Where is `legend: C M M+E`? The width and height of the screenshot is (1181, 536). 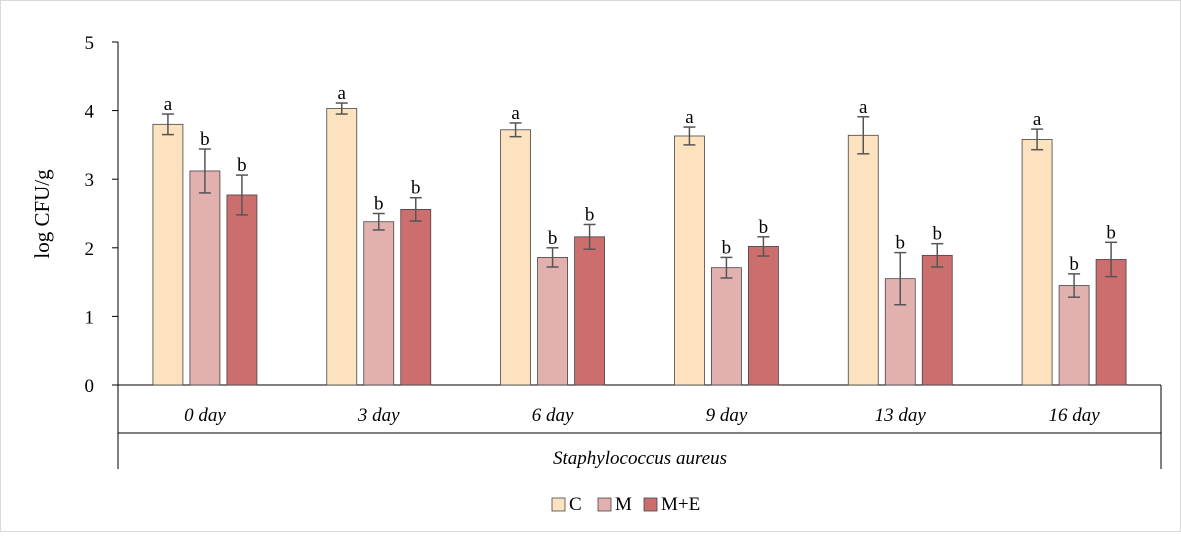 legend: C M M+E is located at coordinates (625, 504).